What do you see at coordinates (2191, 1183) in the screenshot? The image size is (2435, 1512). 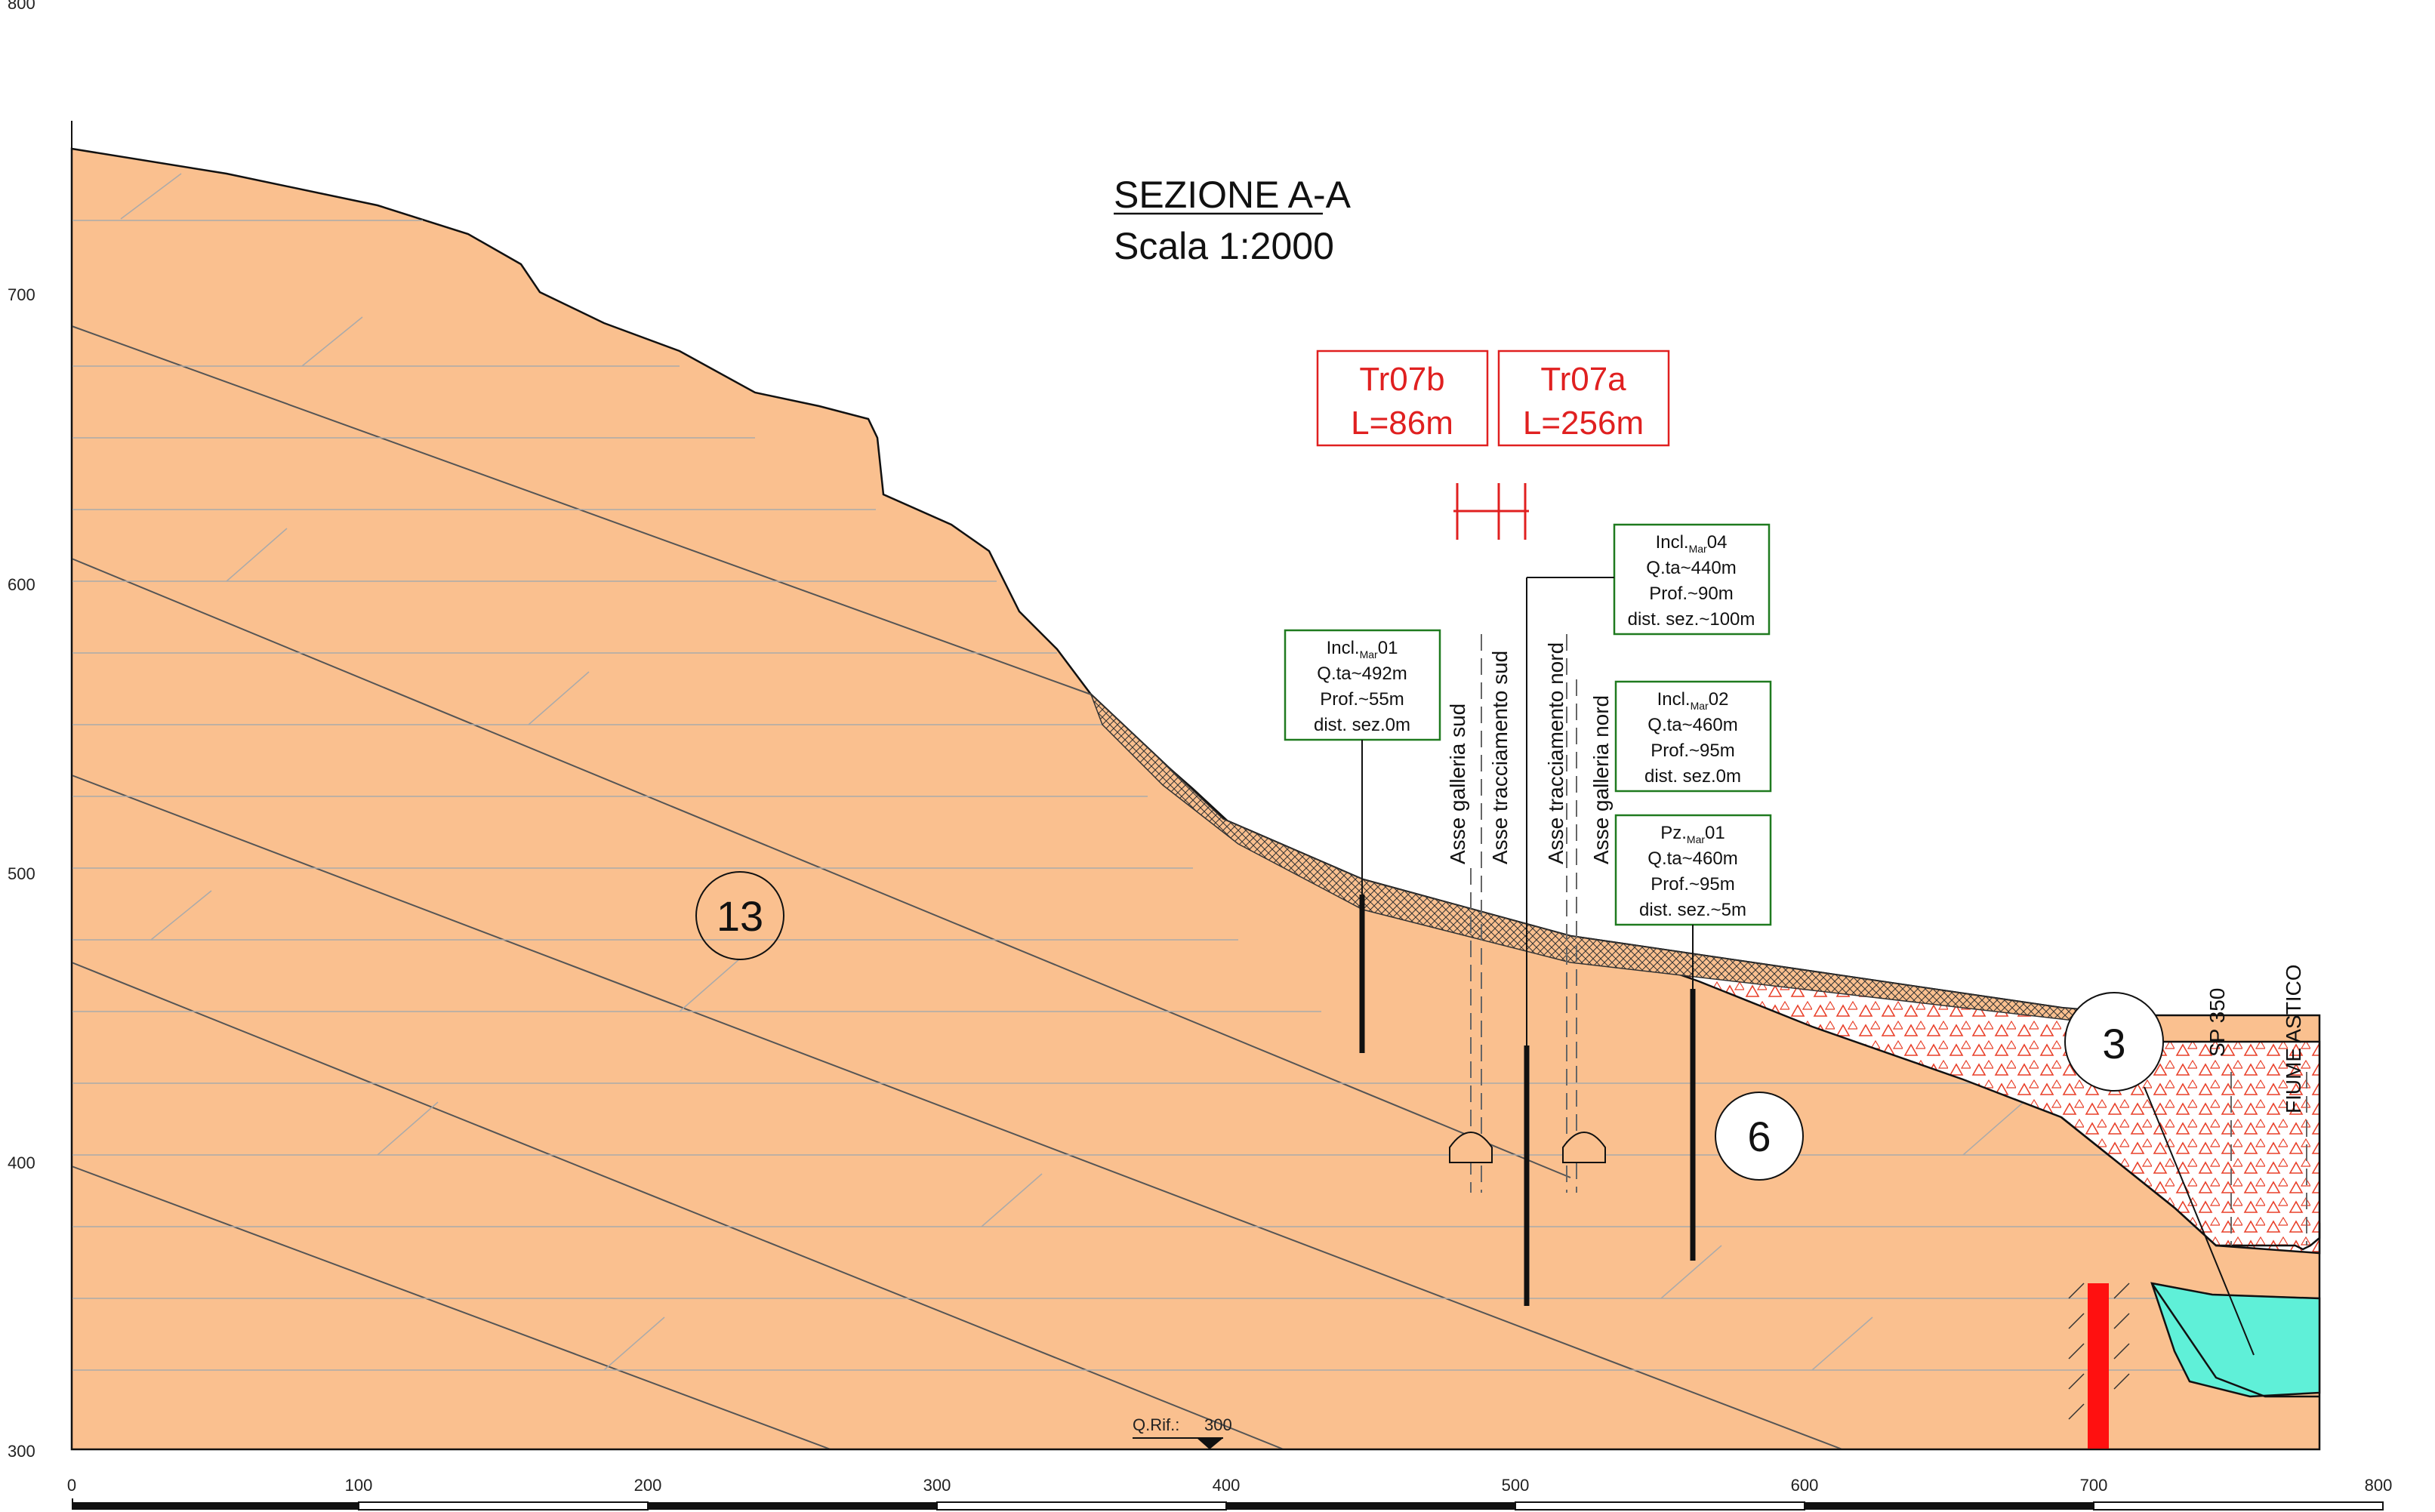 I see `ground-surface-right` at bounding box center [2191, 1183].